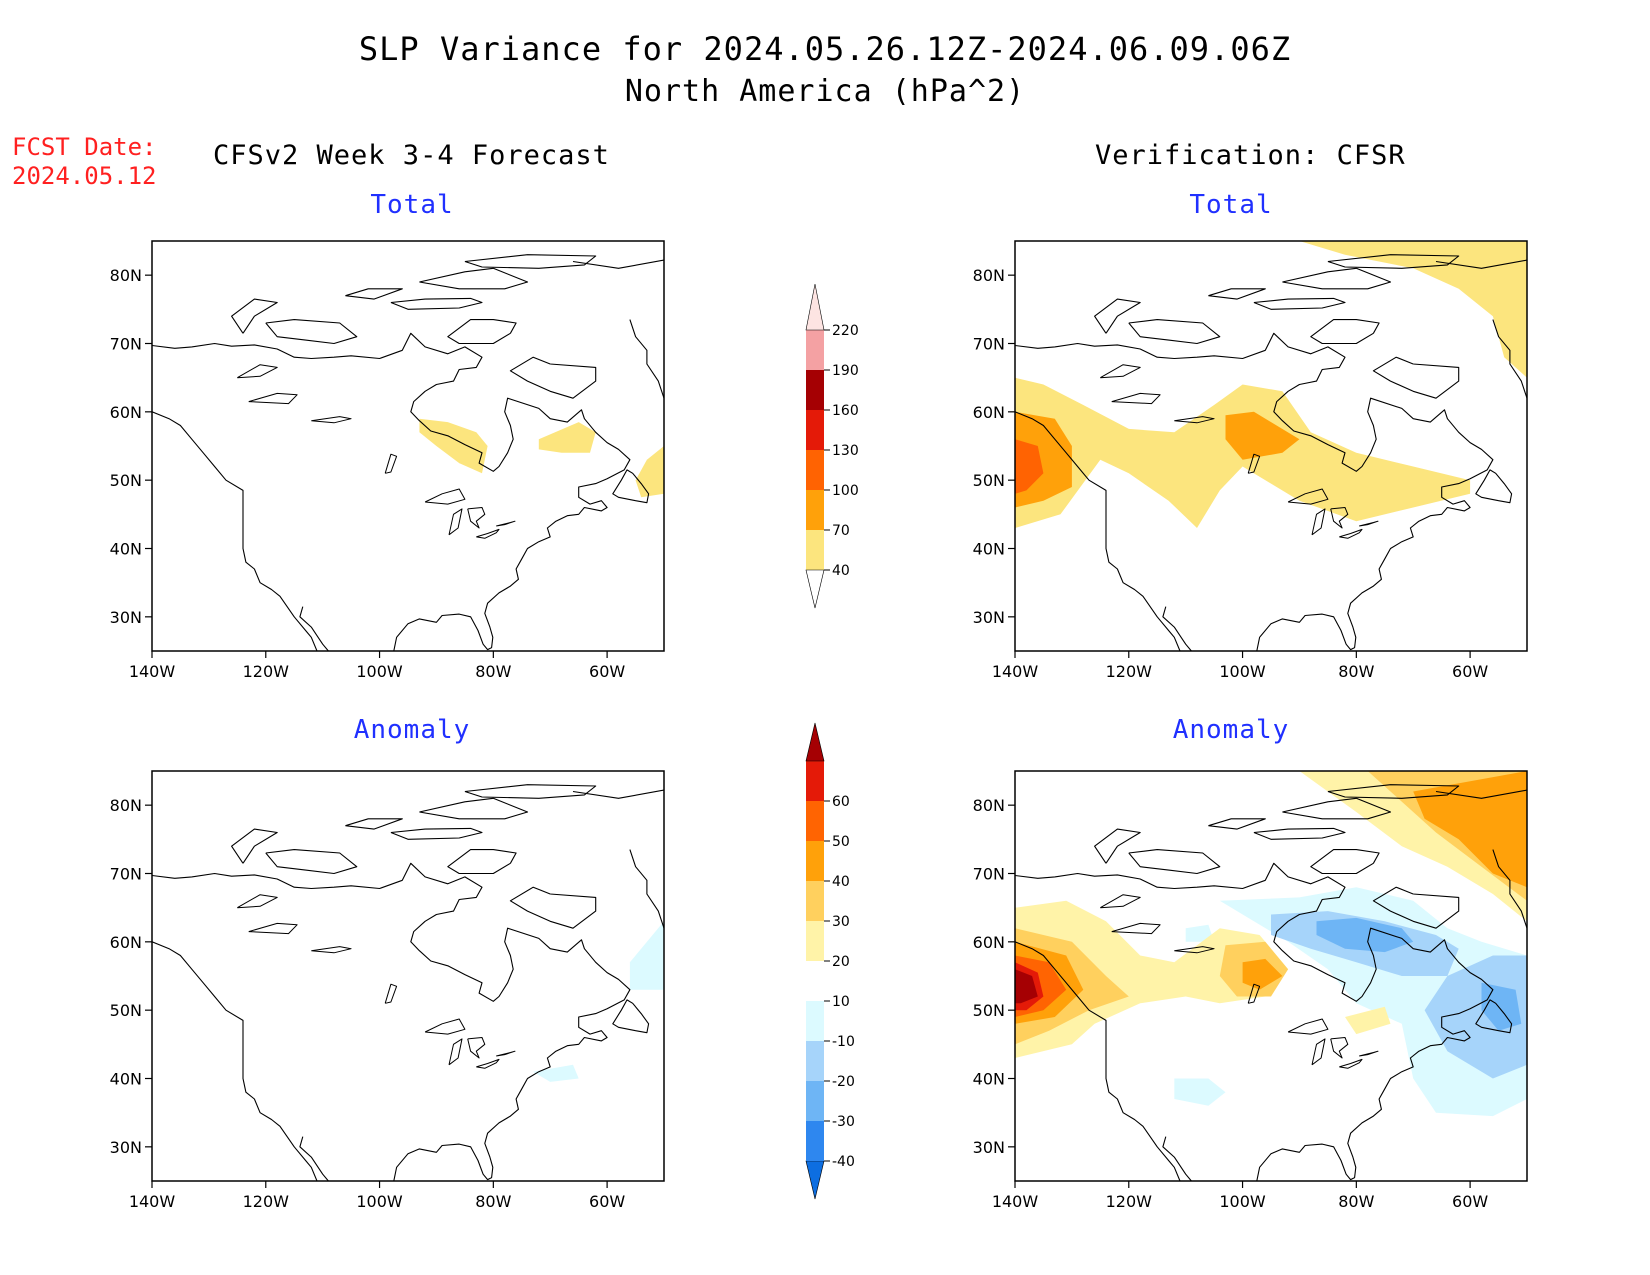 Image resolution: width=1650 pixels, height=1275 pixels. What do you see at coordinates (841, 802) in the screenshot?
I see `colorbar-label: 60` at bounding box center [841, 802].